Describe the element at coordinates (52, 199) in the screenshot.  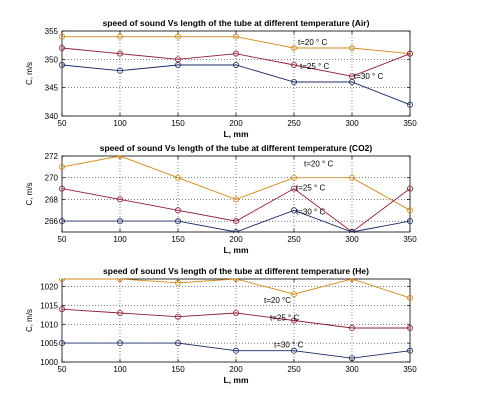
I see `y-tick-label: 268` at that location.